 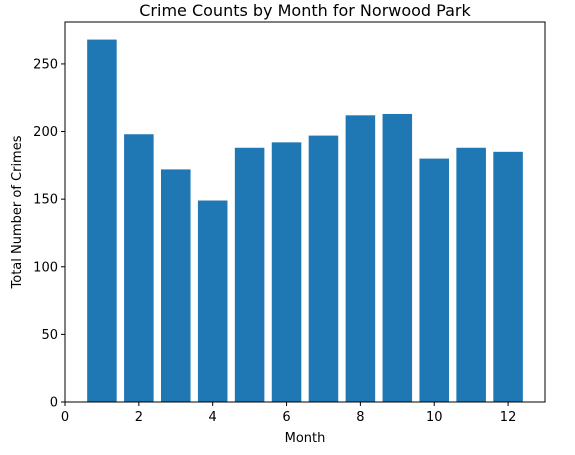 What do you see at coordinates (434, 417) in the screenshot?
I see `x-tick-label: 10` at bounding box center [434, 417].